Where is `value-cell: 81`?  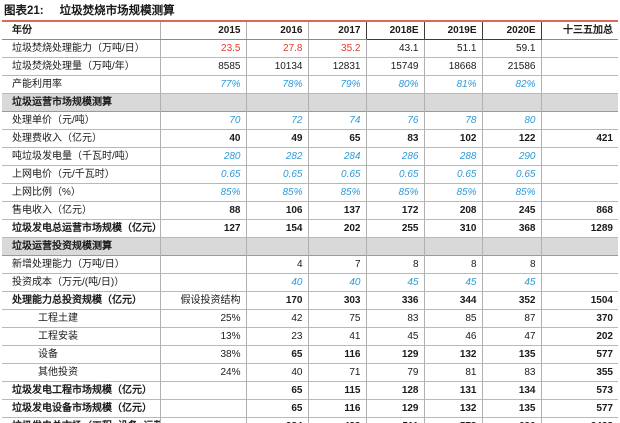 value-cell: 81 is located at coordinates (452, 372).